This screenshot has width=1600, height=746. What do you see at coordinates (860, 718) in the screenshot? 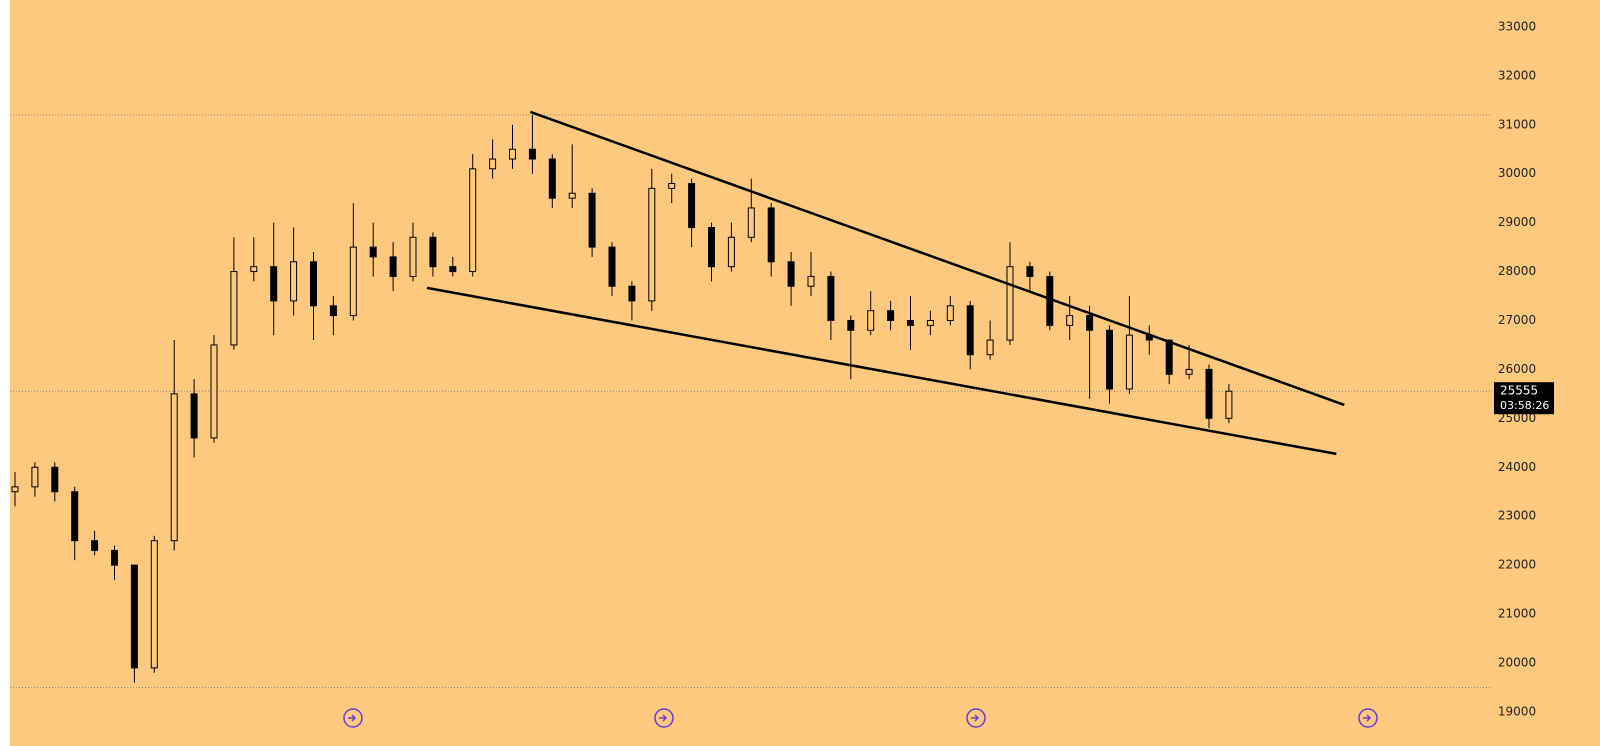
I see `event-icons` at bounding box center [860, 718].